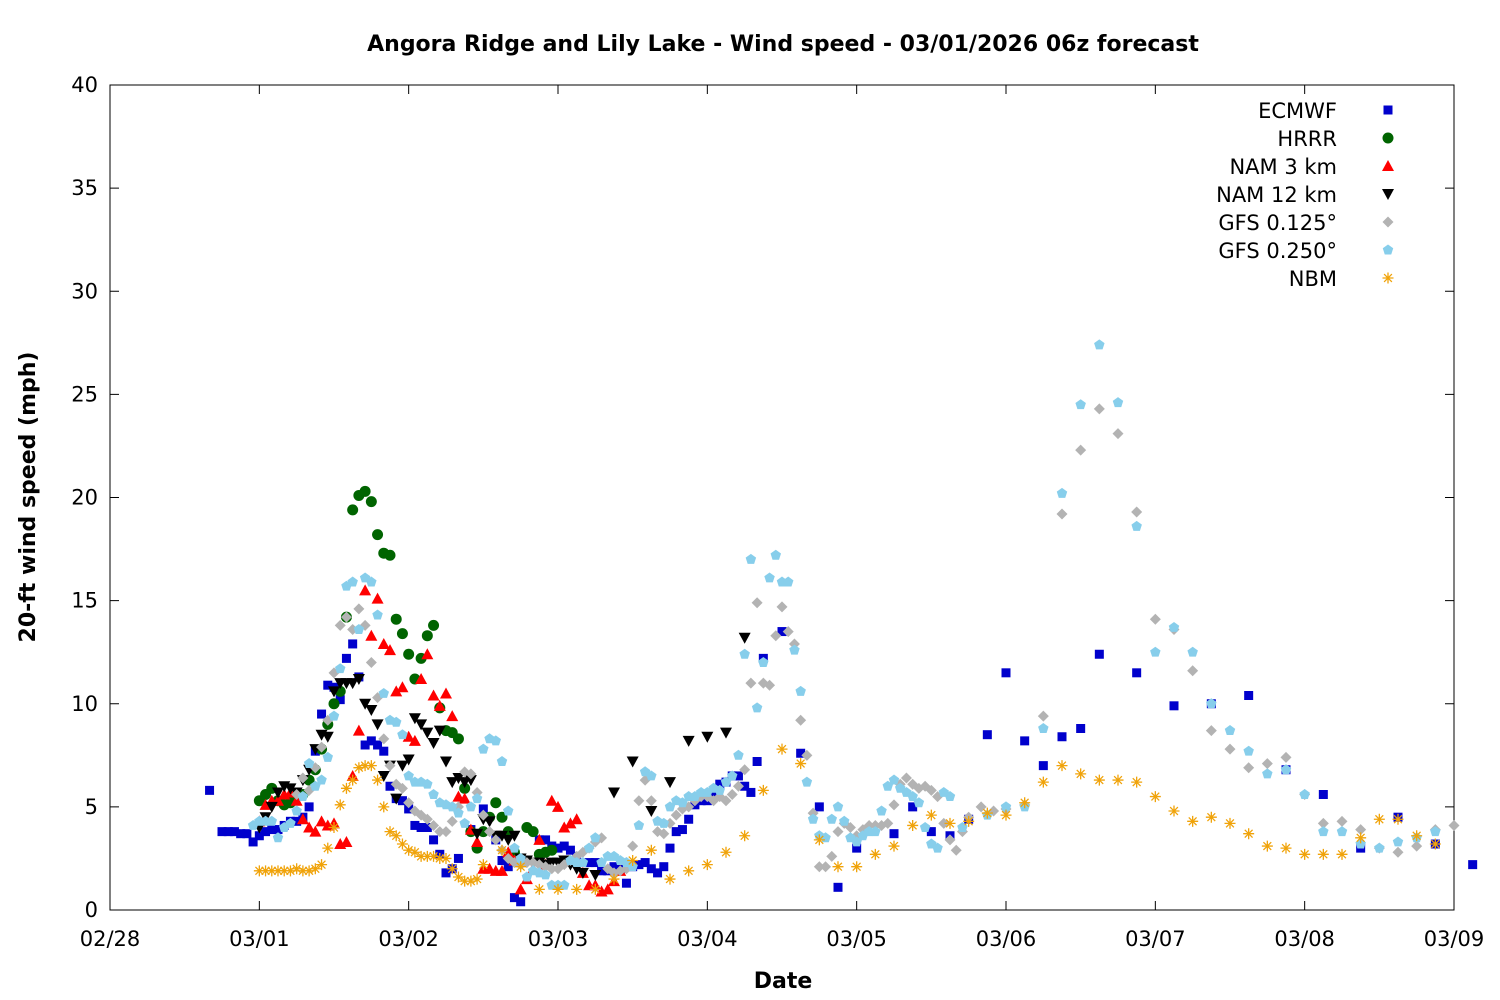 This screenshot has width=1500, height=1000. Describe the element at coordinates (783, 981) in the screenshot. I see `x-axis-label: Date` at that location.